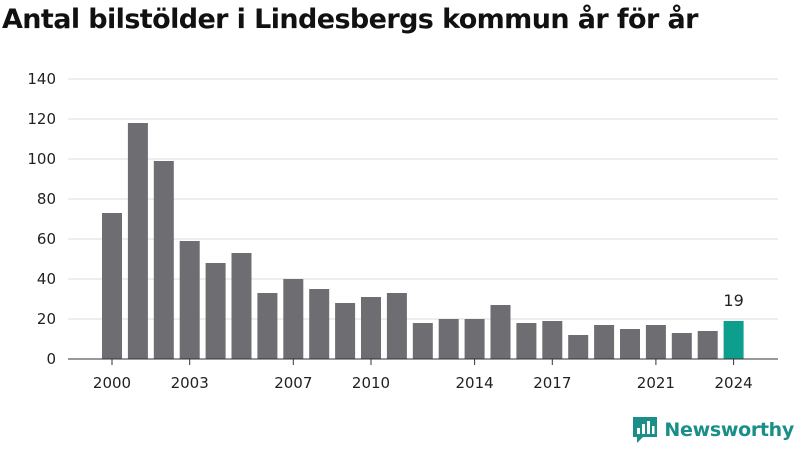 The image size is (800, 450). I want to click on logo-text: Newsworthy, so click(729, 430).